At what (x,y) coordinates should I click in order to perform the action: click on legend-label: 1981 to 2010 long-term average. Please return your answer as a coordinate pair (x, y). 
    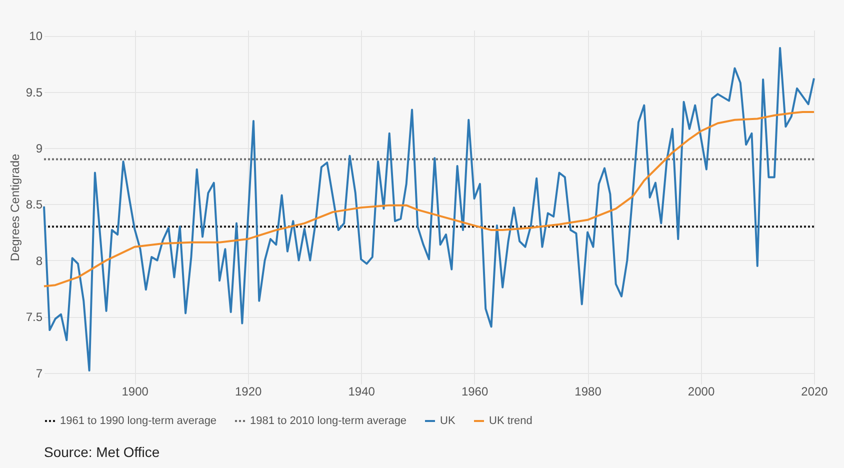
    Looking at the image, I should click on (328, 421).